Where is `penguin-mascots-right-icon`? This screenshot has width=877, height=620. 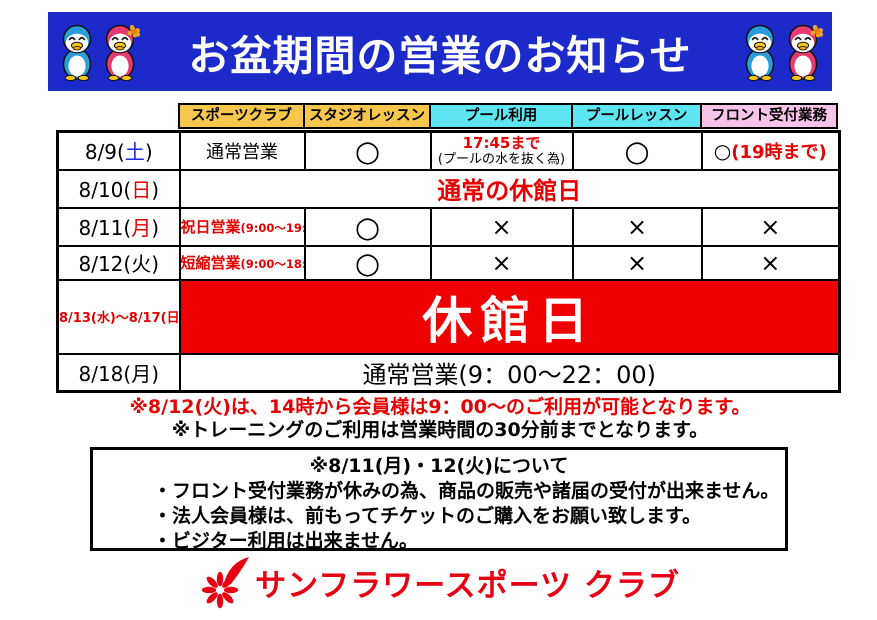 penguin-mascots-right-icon is located at coordinates (781, 52).